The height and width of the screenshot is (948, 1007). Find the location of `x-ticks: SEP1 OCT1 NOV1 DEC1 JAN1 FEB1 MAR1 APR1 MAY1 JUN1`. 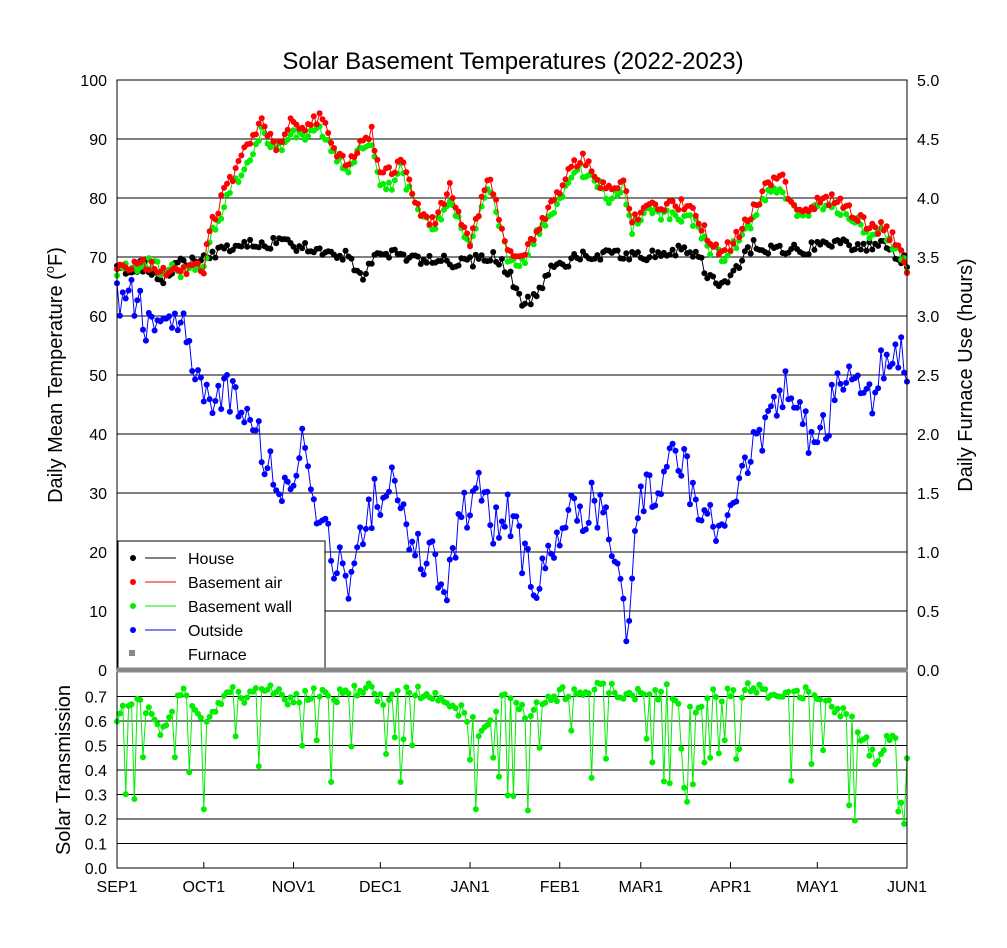

x-ticks: SEP1 OCT1 NOV1 DEC1 JAN1 FEB1 MAR1 APR1 MAY1 JUN1 is located at coordinates (512, 879).